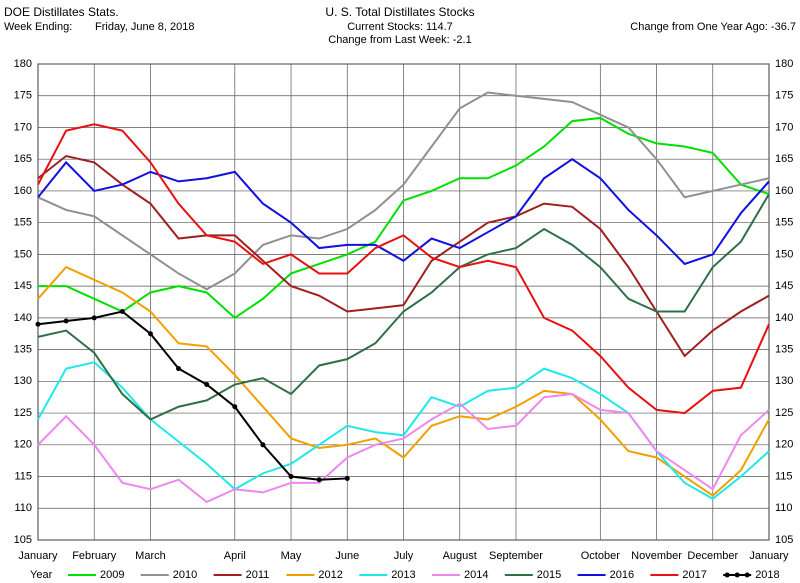 The height and width of the screenshot is (583, 800). What do you see at coordinates (767, 575) in the screenshot?
I see `legend-label: 2018` at bounding box center [767, 575].